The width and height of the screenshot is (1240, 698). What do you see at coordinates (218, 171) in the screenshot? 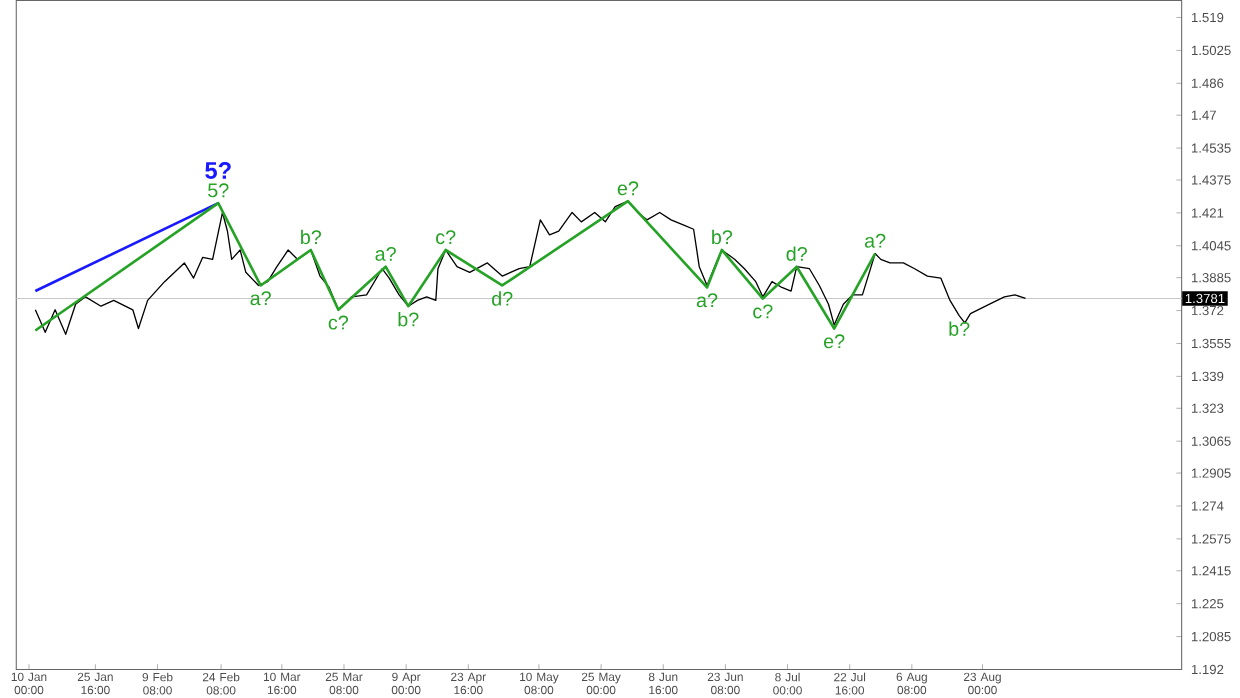
I see `series-label: 5?` at bounding box center [218, 171].